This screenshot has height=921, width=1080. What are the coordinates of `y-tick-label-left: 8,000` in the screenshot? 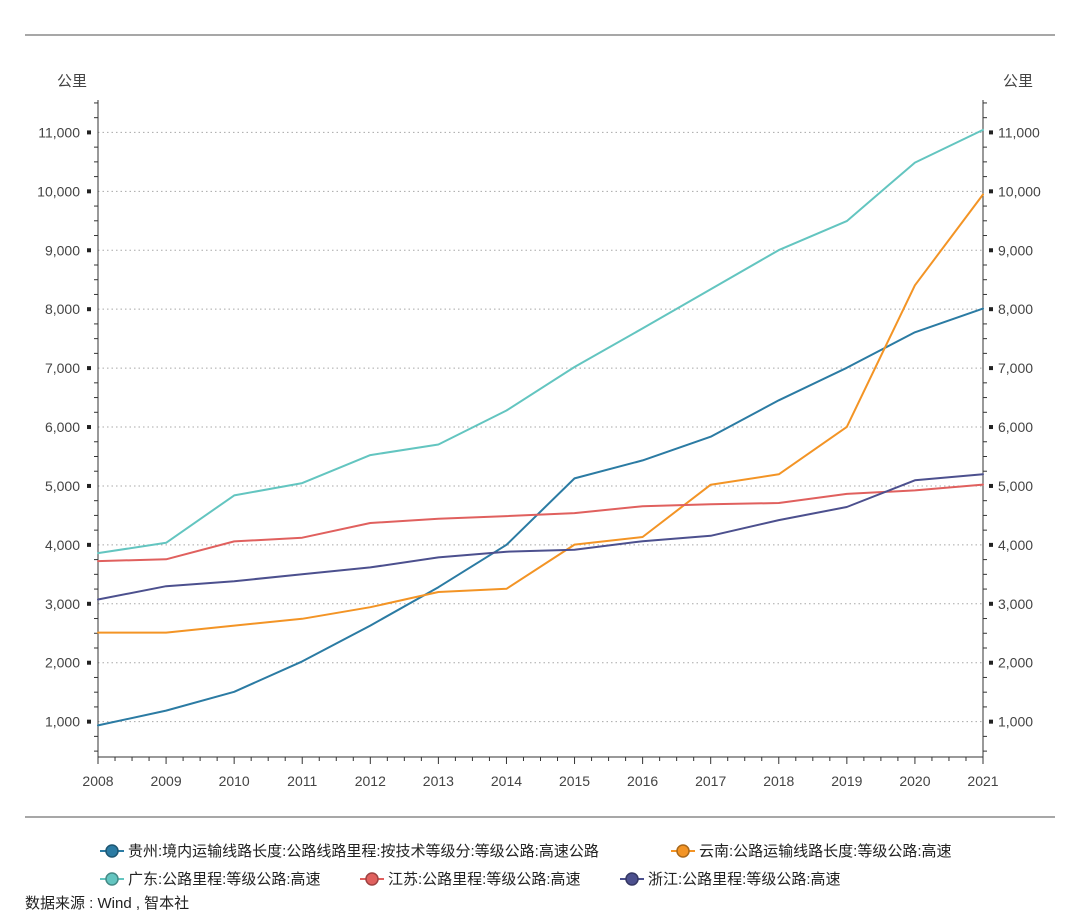 It's located at (62, 309).